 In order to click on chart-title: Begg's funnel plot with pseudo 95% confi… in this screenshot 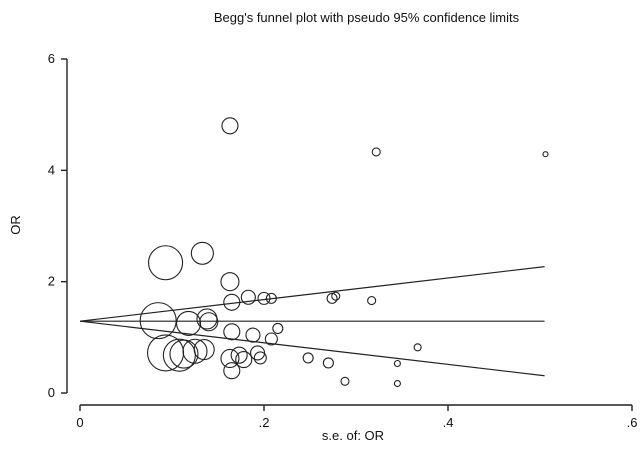, I will do `click(366, 17)`.